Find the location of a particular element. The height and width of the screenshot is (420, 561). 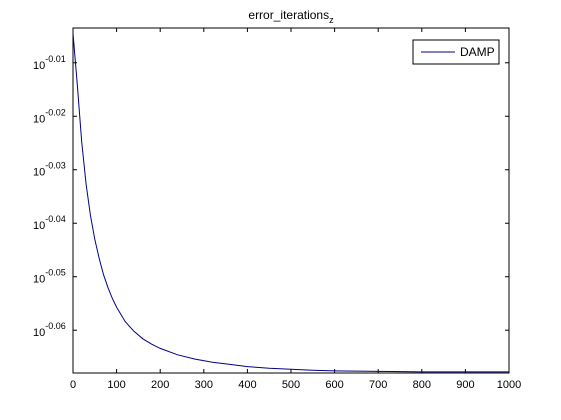

x-tick-label: 800 is located at coordinates (422, 385).